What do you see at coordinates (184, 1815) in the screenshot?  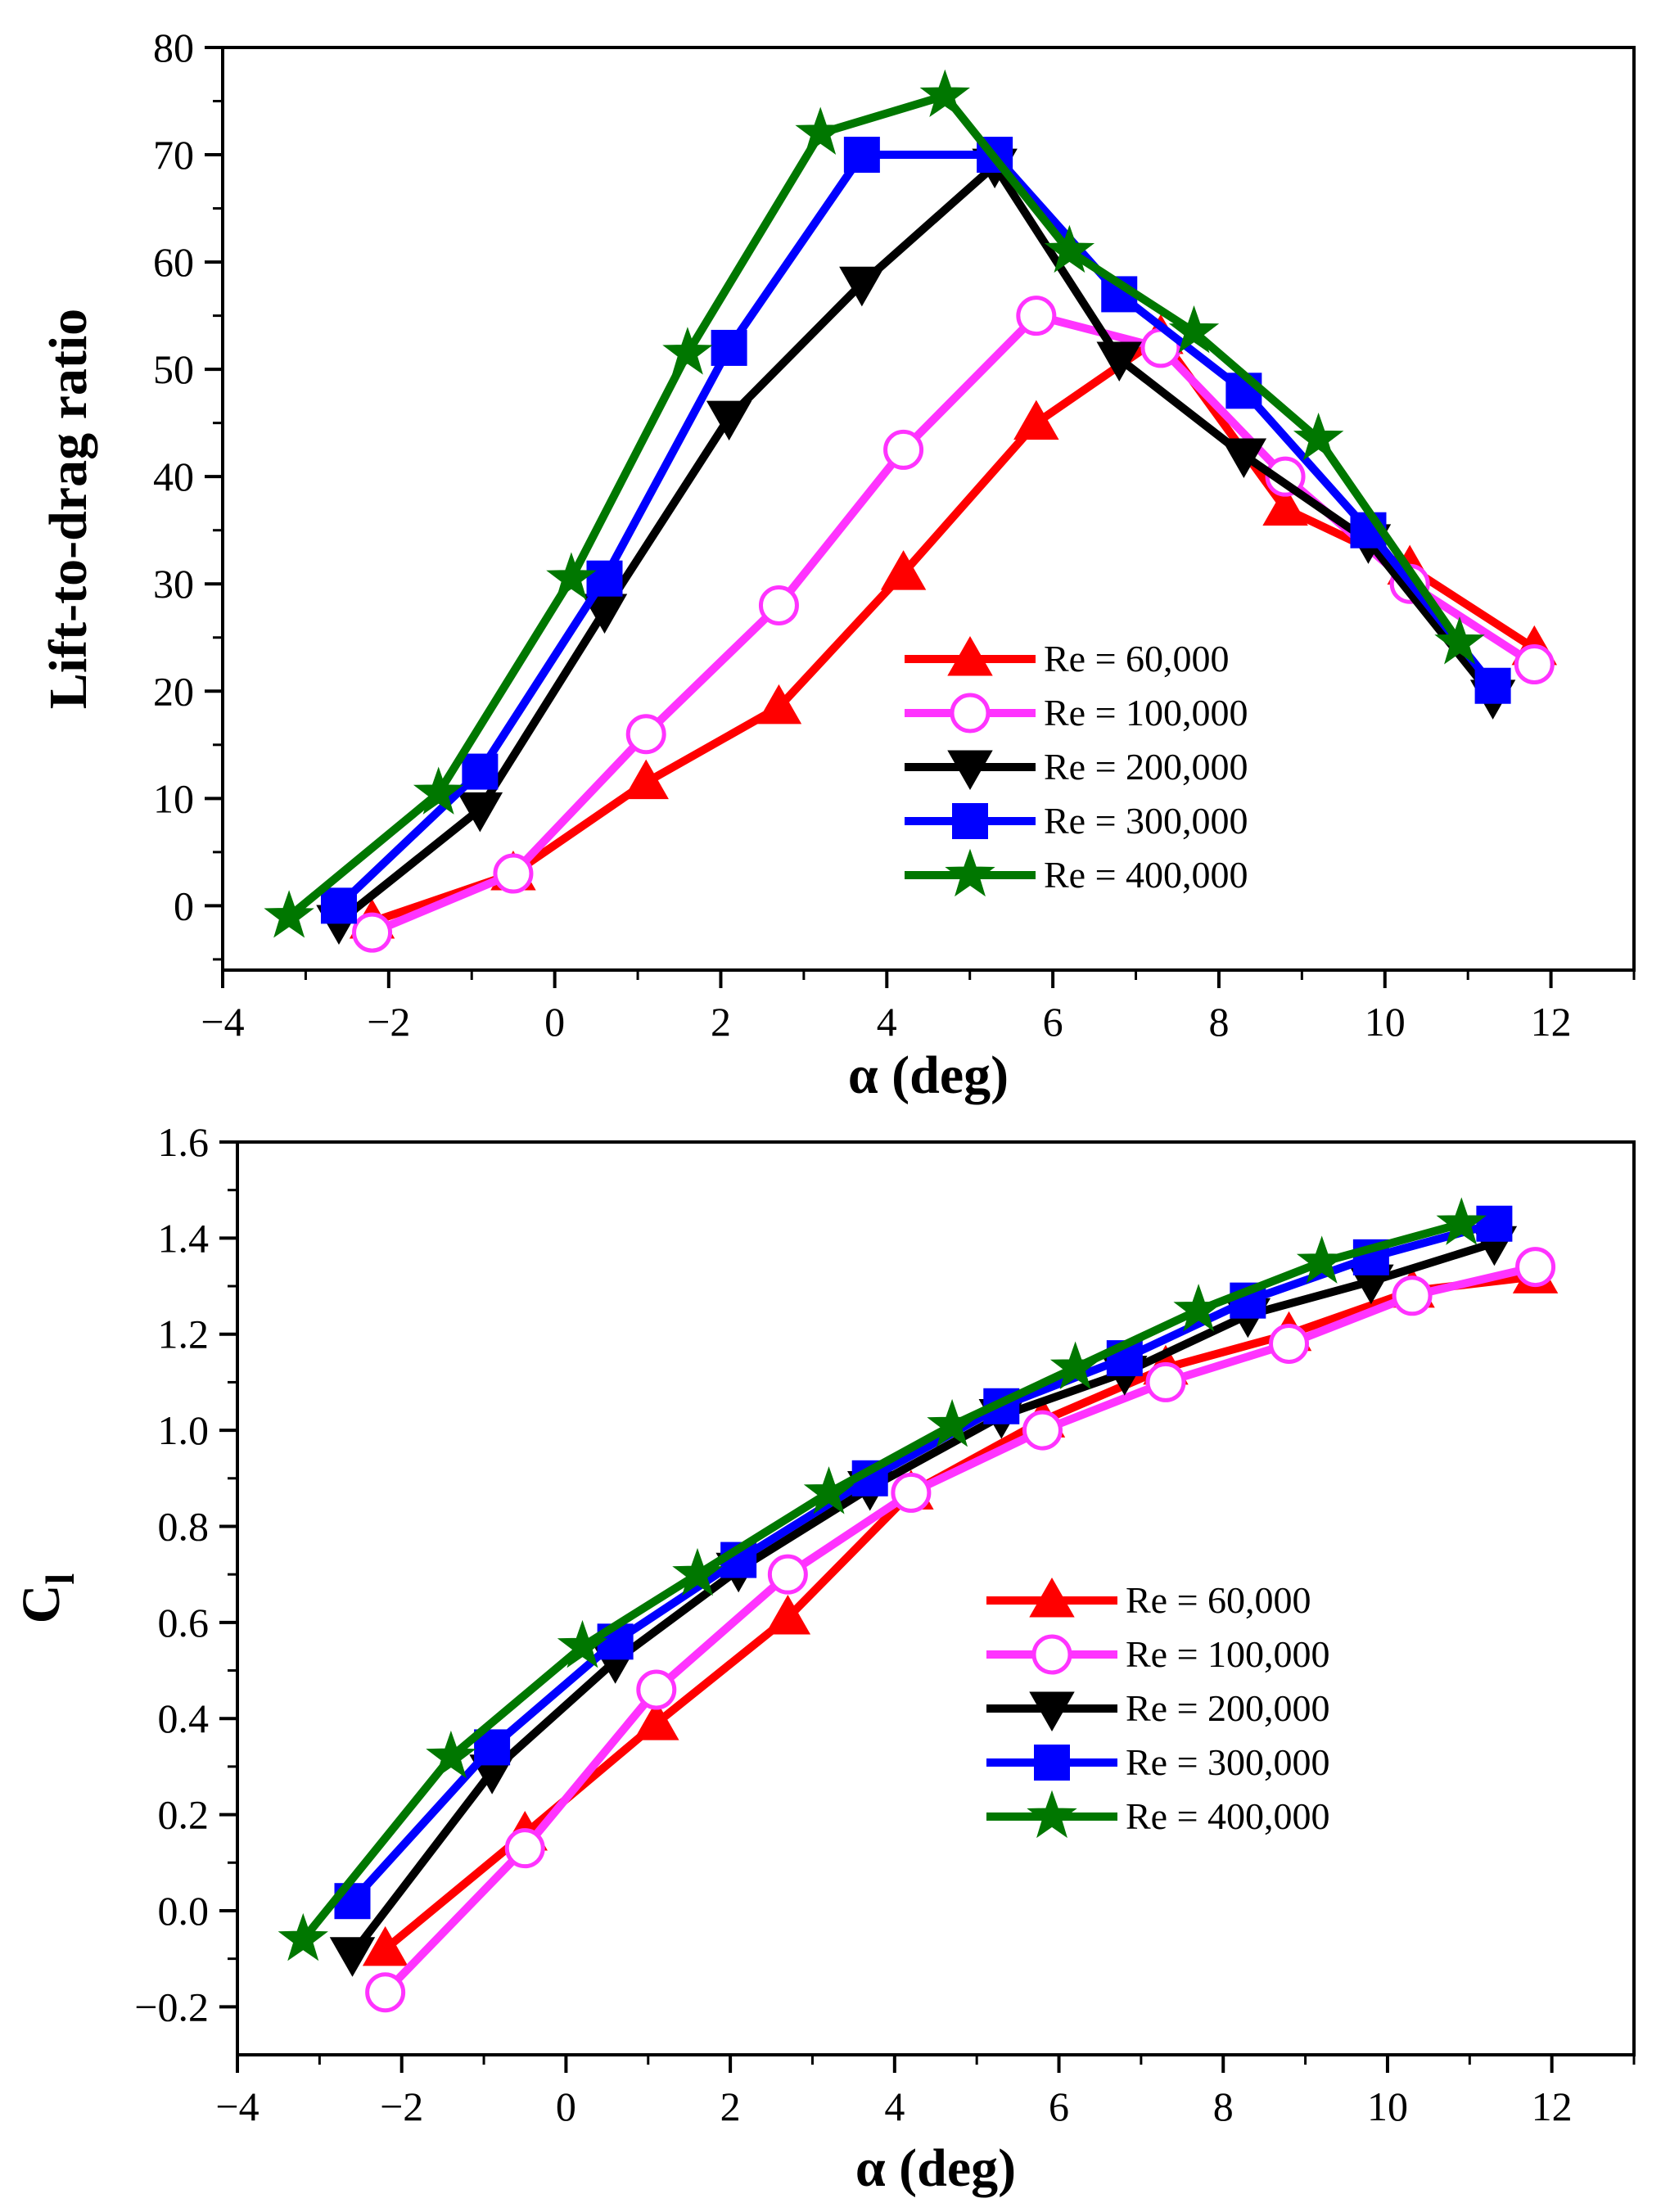 I see `y-tick-label: 0.2` at bounding box center [184, 1815].